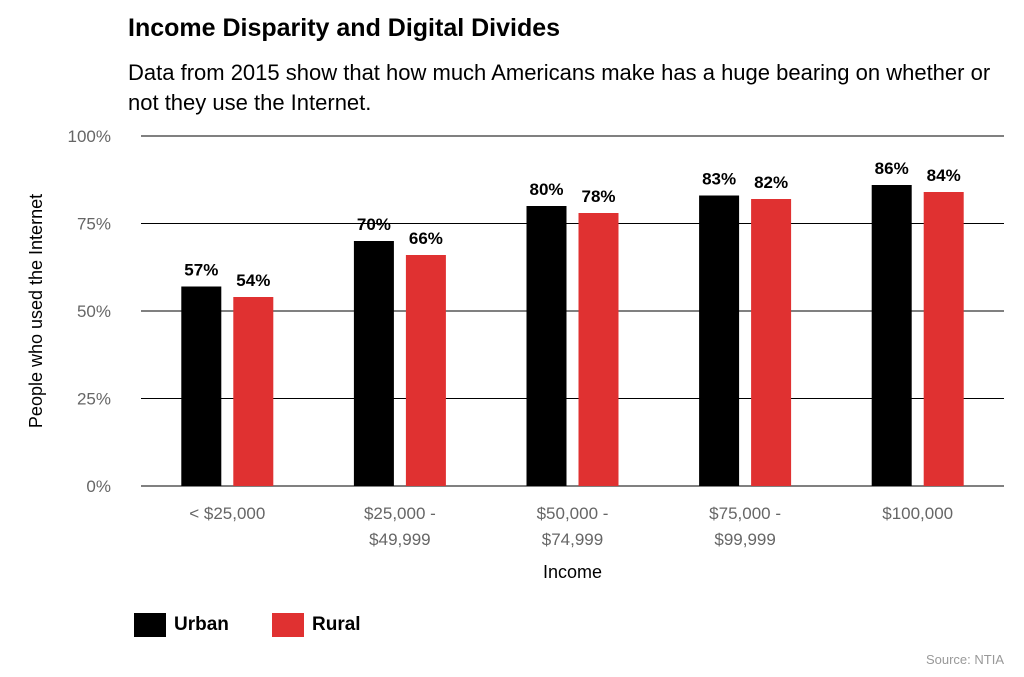 Image resolution: width=1024 pixels, height=677 pixels. I want to click on x-tick-label: $100,000, so click(917, 513).